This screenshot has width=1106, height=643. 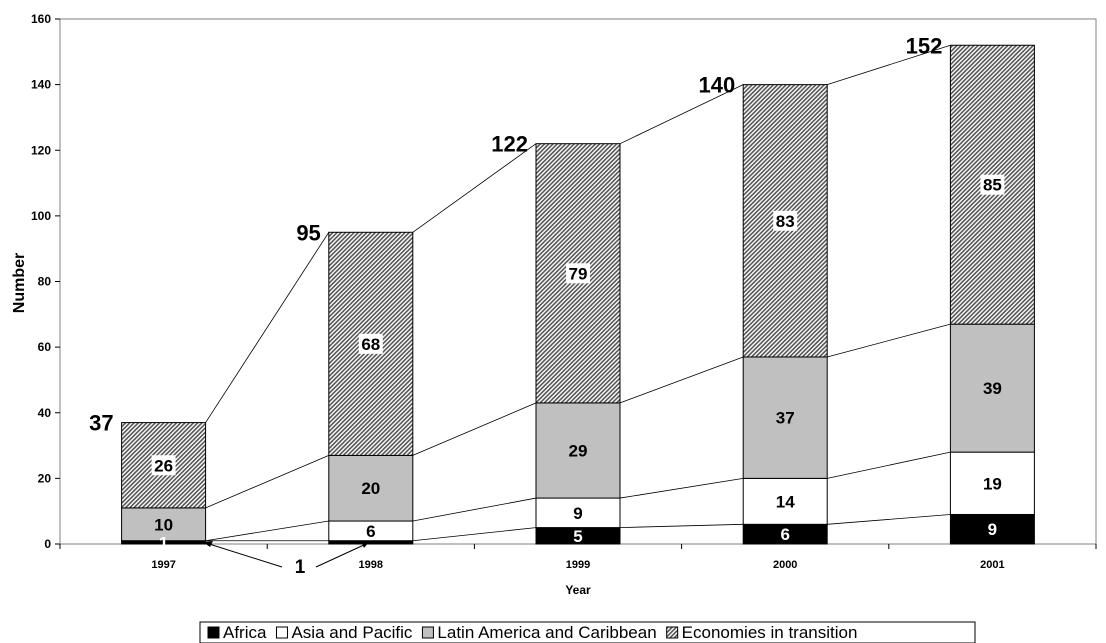 I want to click on y-tick-label: 100, so click(x=41, y=216).